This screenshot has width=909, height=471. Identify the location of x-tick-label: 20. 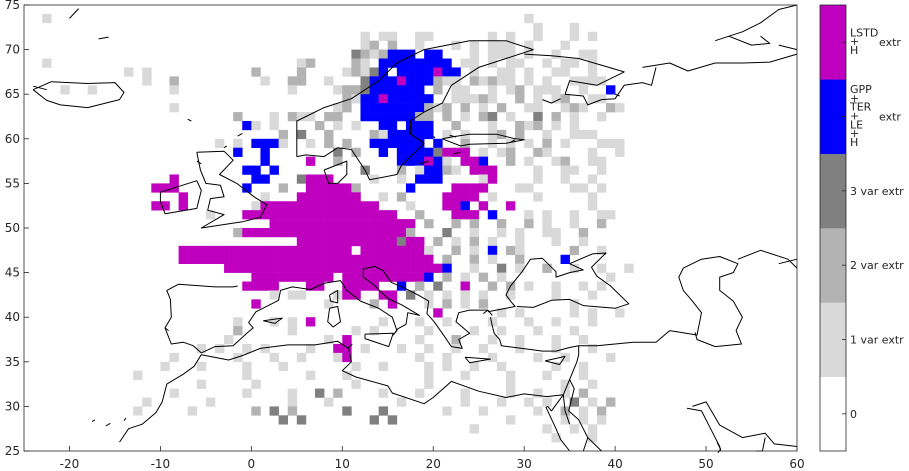
(433, 464).